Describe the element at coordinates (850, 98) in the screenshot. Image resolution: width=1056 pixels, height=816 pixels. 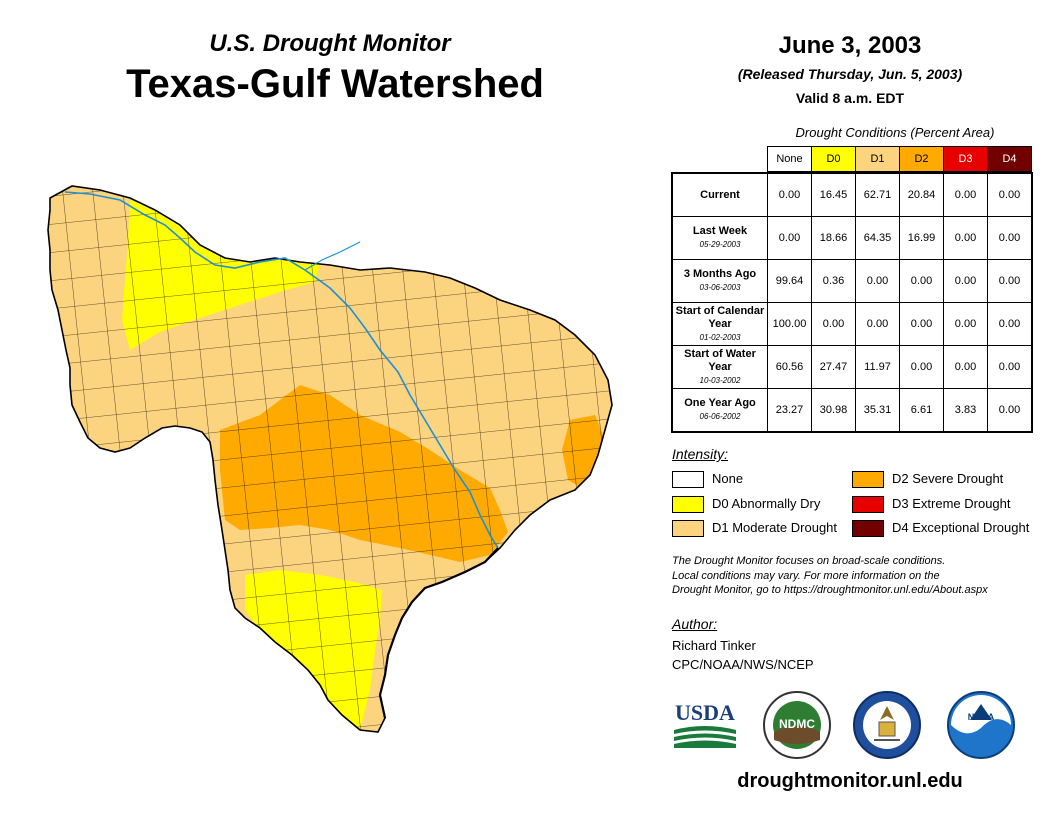
I see `valid-time: Valid 8 a.m. EDT` at that location.